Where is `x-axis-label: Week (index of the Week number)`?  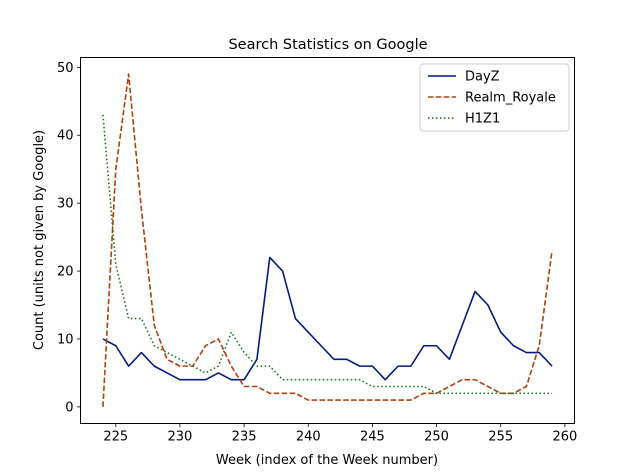 x-axis-label: Week (index of the Week number) is located at coordinates (327, 460).